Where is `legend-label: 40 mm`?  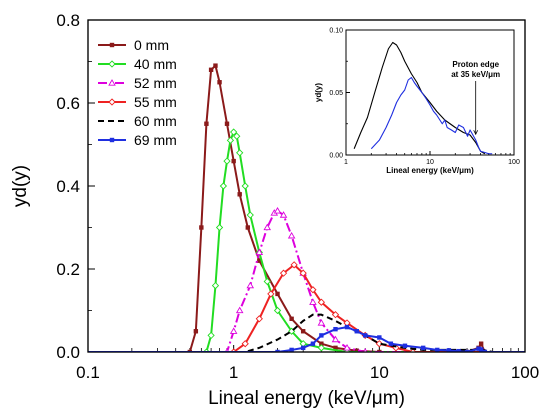 legend-label: 40 mm is located at coordinates (155, 64).